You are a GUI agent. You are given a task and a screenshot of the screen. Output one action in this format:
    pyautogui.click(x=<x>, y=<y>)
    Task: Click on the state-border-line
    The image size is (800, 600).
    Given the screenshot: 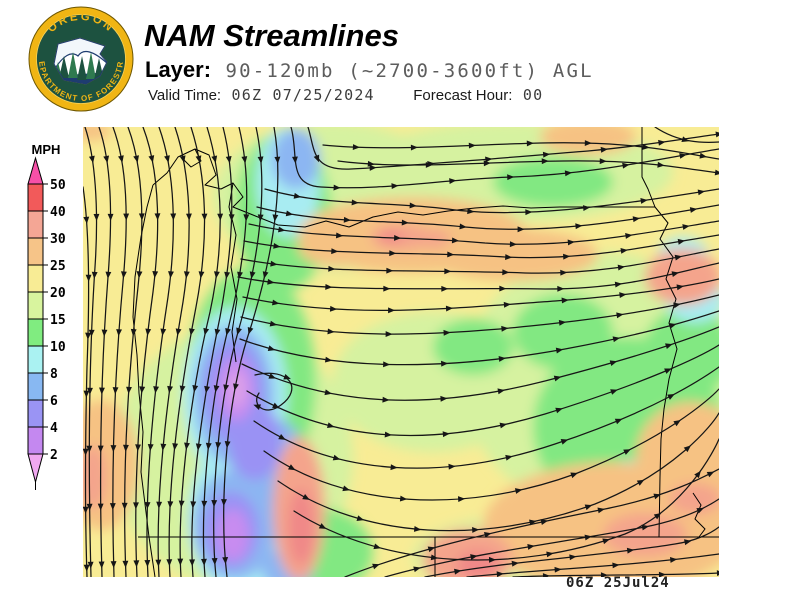 What is the action you would take?
    pyautogui.click(x=233, y=272)
    